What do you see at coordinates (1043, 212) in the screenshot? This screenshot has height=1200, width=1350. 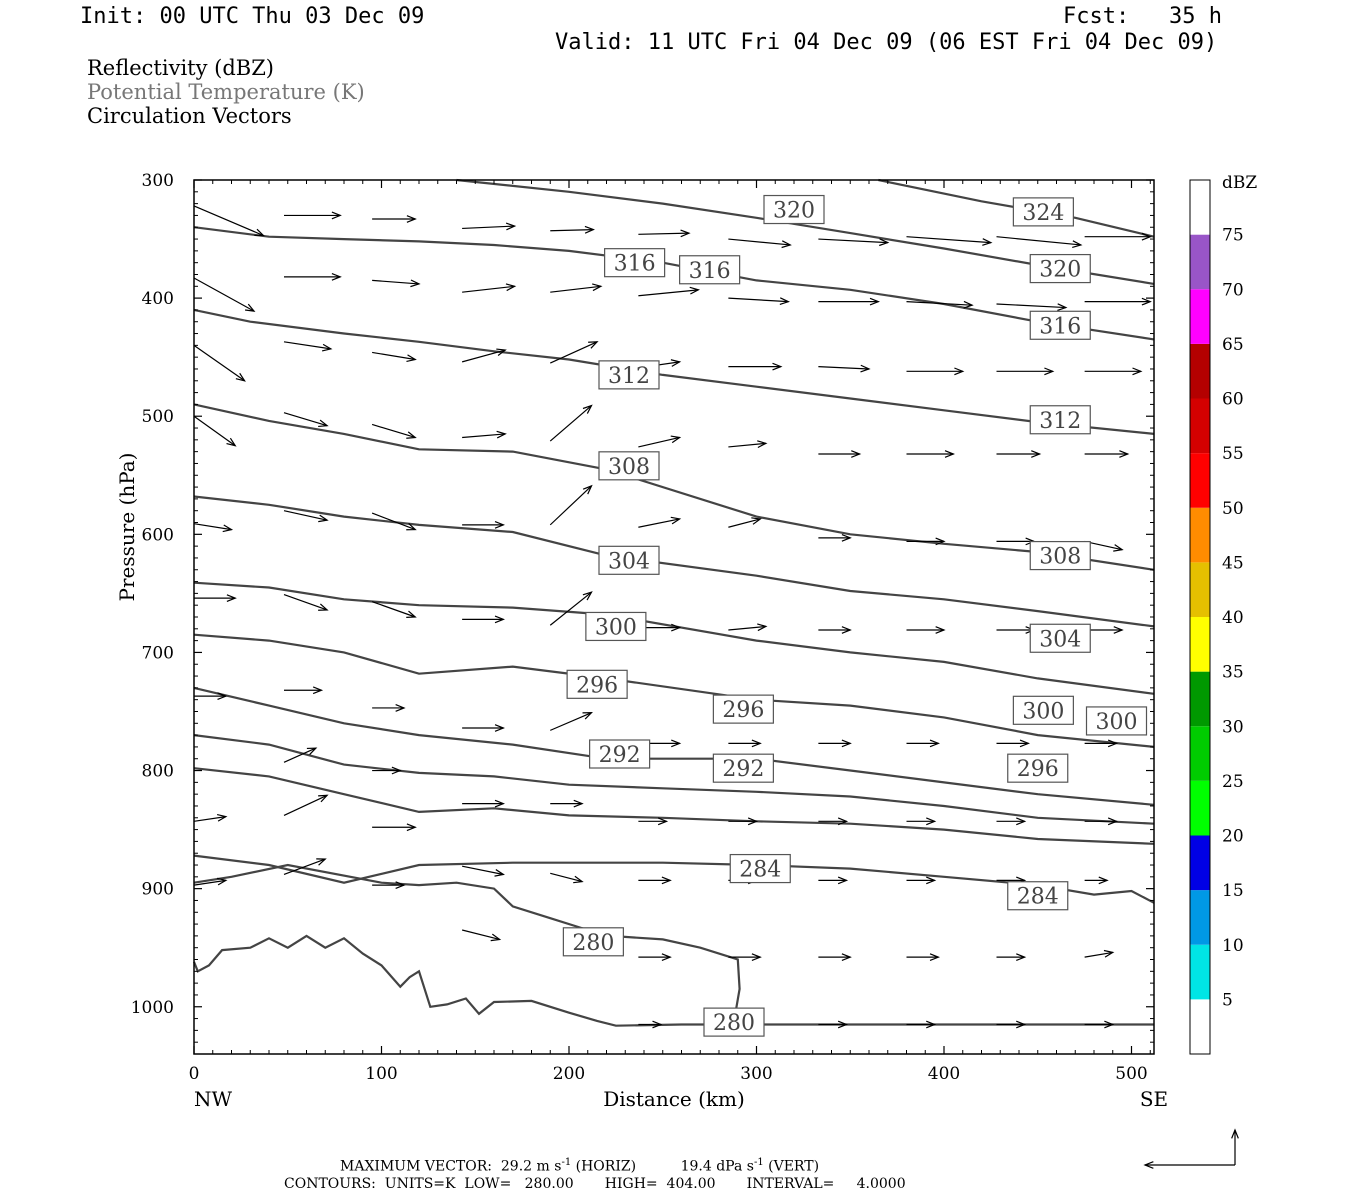 I see `contour-label-1: 324` at bounding box center [1043, 212].